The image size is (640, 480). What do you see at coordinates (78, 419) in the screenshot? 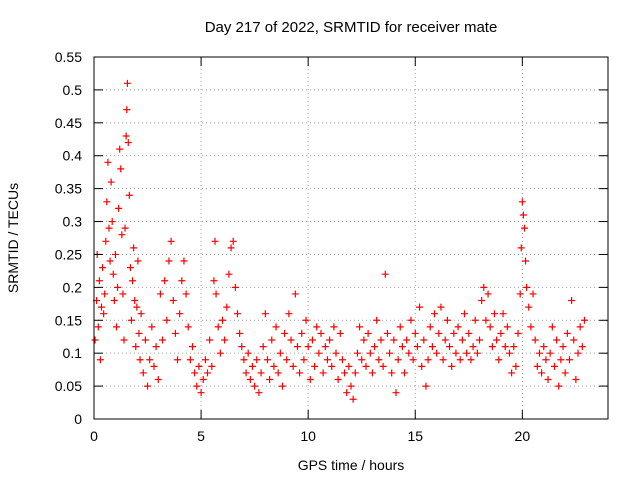
I see `y-tick-label: 0` at bounding box center [78, 419].